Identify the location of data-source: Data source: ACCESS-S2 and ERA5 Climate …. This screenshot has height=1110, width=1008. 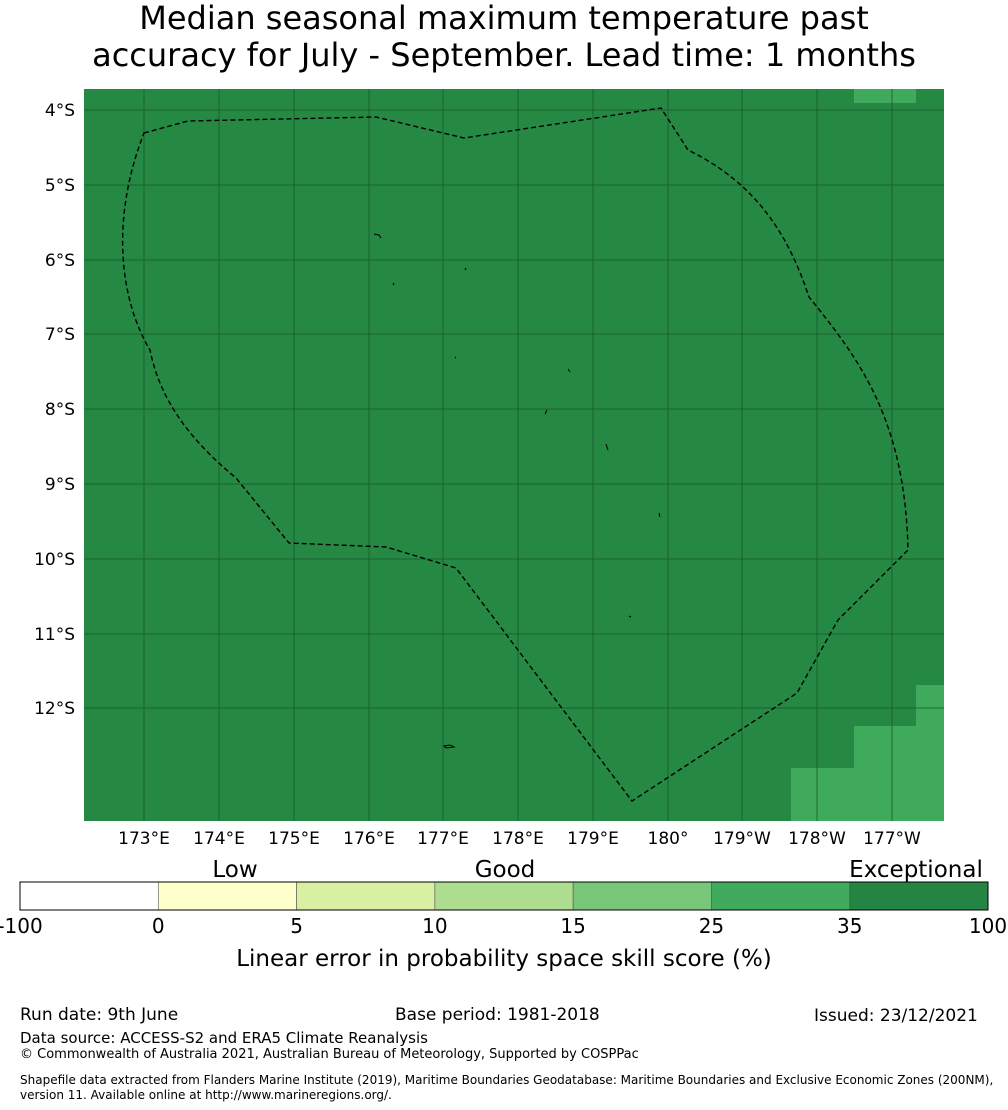
(224, 1038).